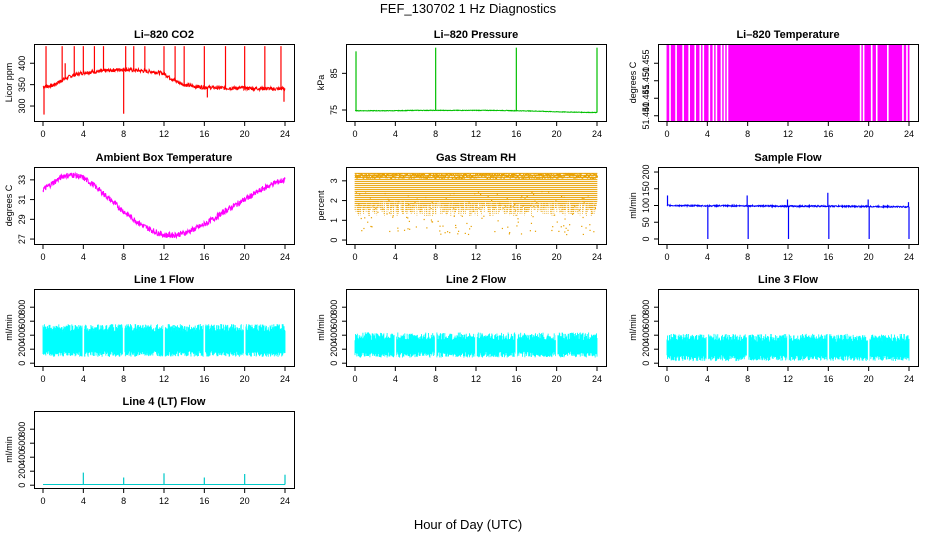 The image size is (936, 540). I want to click on box-temp-ytick-label: 33, so click(22, 180).